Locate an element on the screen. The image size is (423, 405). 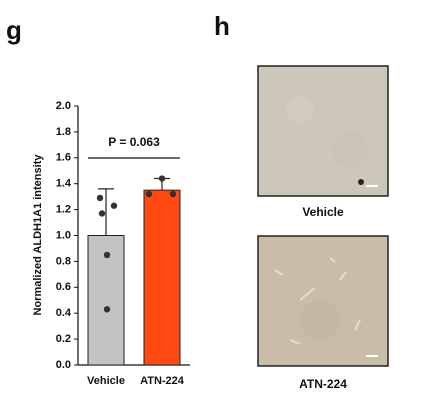
panel-label: h is located at coordinates (222, 26).